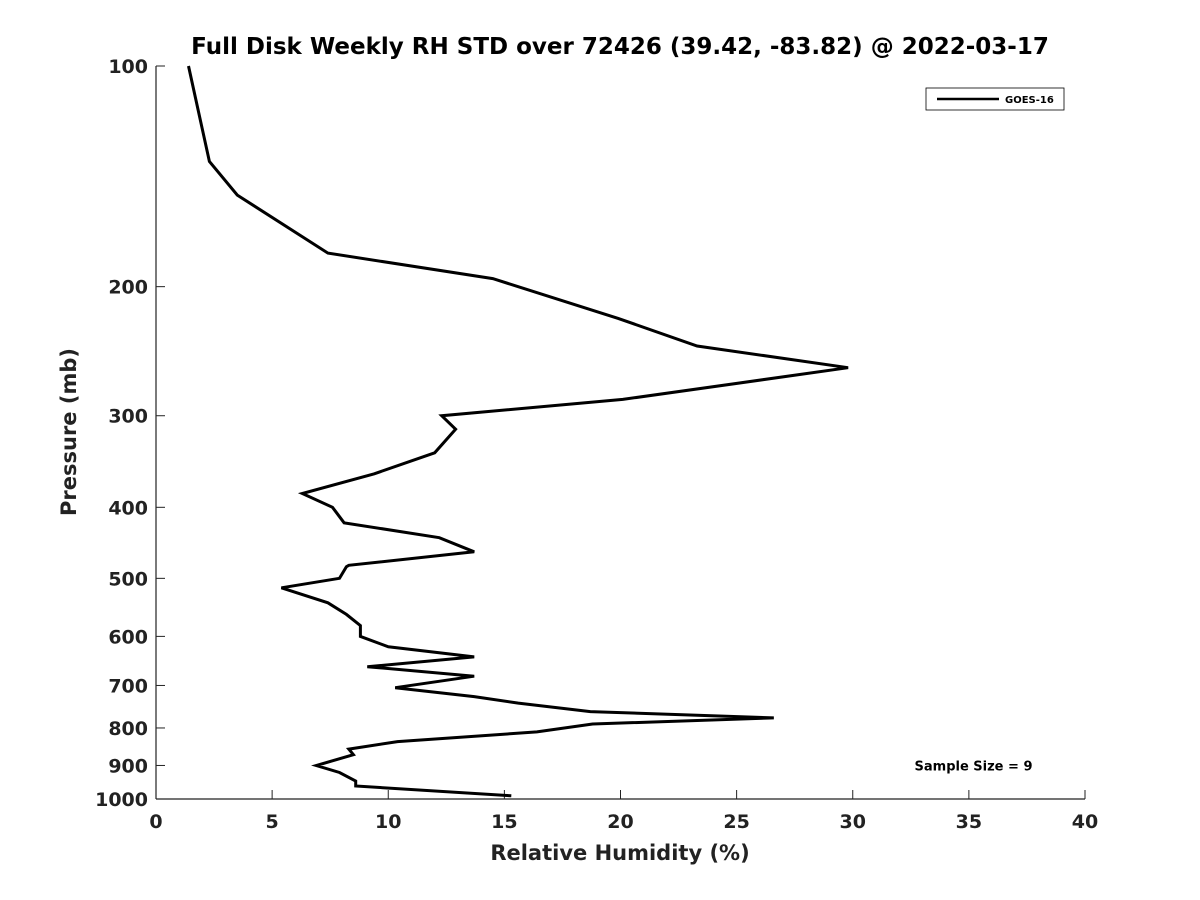  Describe the element at coordinates (388, 822) in the screenshot. I see `x-tick-label: 10` at that location.